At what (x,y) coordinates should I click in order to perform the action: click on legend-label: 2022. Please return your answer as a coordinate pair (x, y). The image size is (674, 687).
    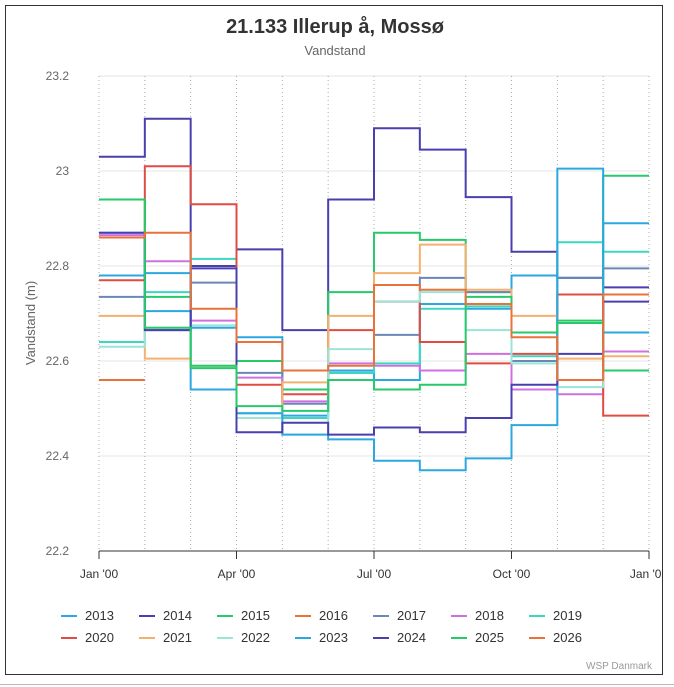
    Looking at the image, I should click on (255, 637).